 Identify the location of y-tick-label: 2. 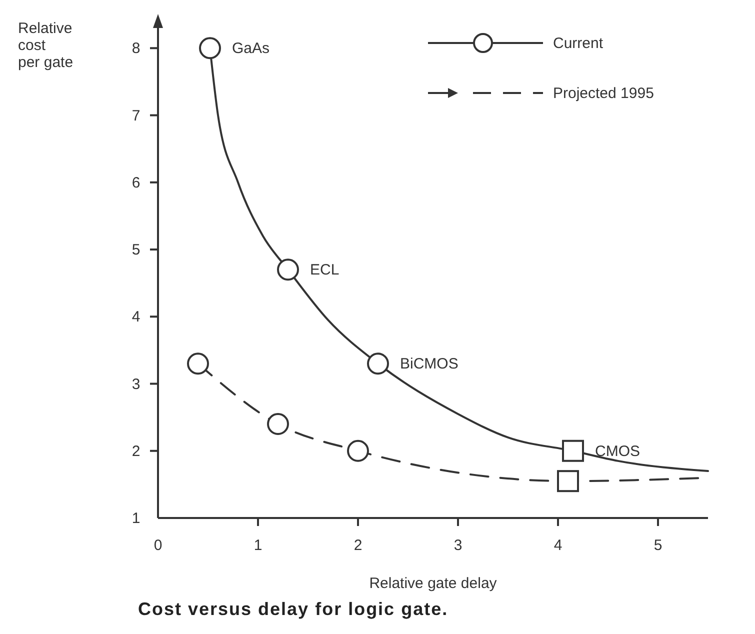
(136, 451).